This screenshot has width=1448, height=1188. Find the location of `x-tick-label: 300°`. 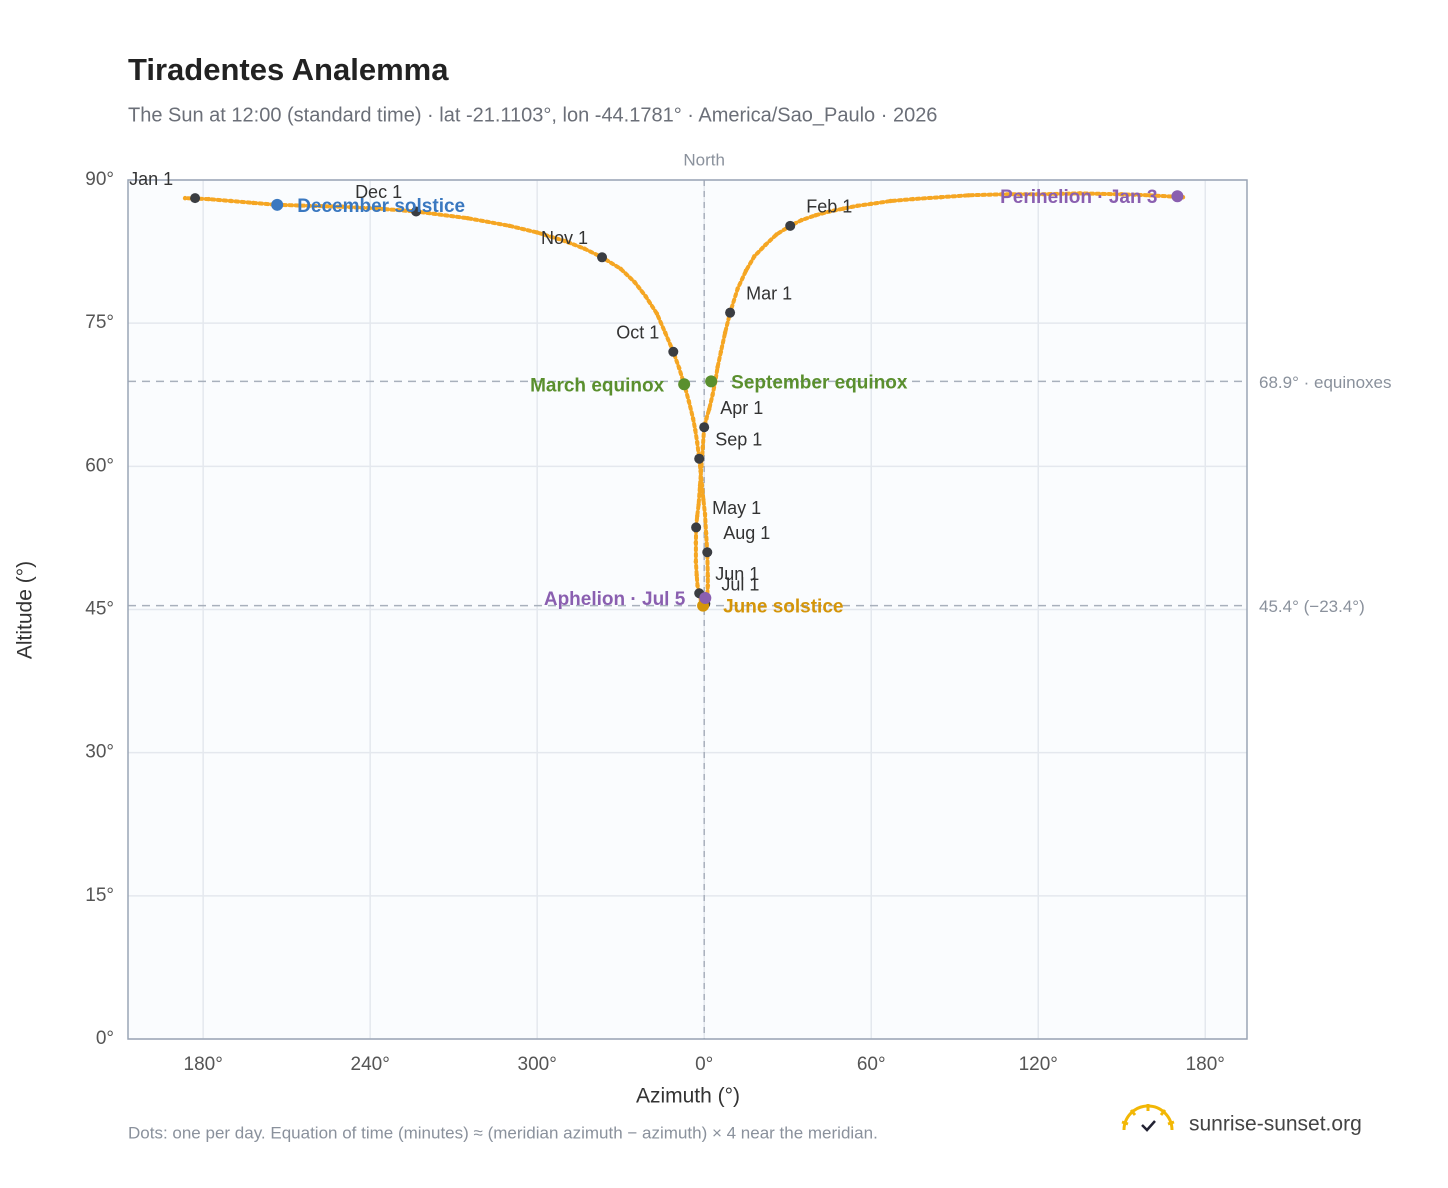

x-tick-label: 300° is located at coordinates (537, 1064).